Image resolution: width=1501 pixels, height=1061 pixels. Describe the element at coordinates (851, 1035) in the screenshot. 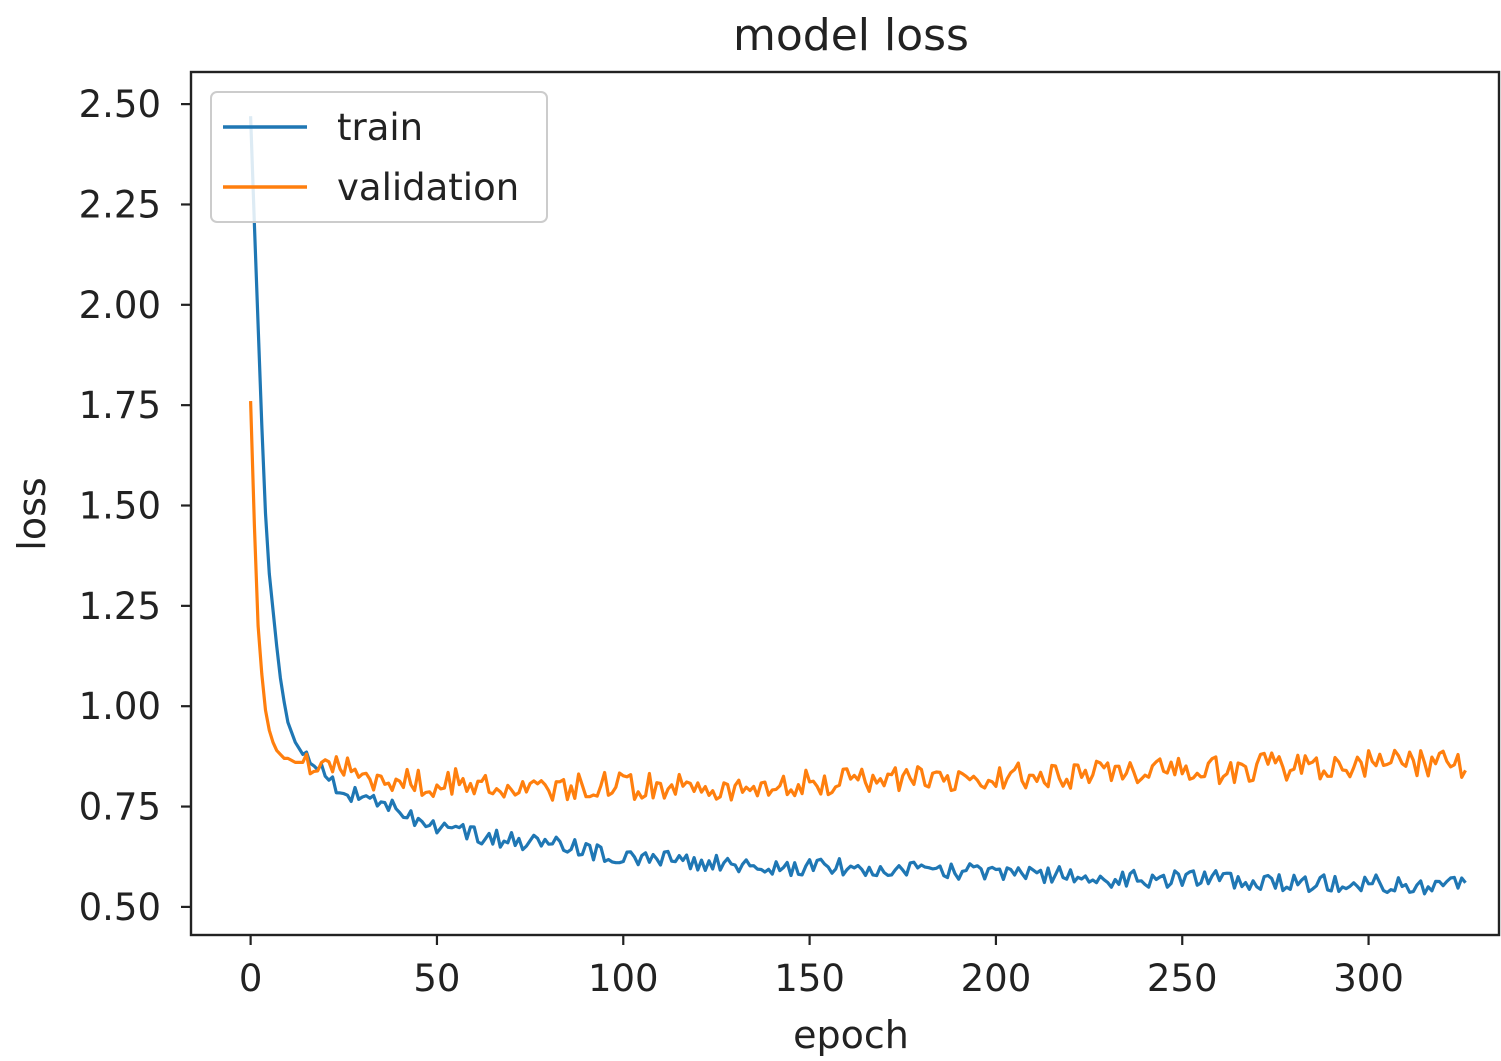

I see `x-axis-label: epoch` at that location.